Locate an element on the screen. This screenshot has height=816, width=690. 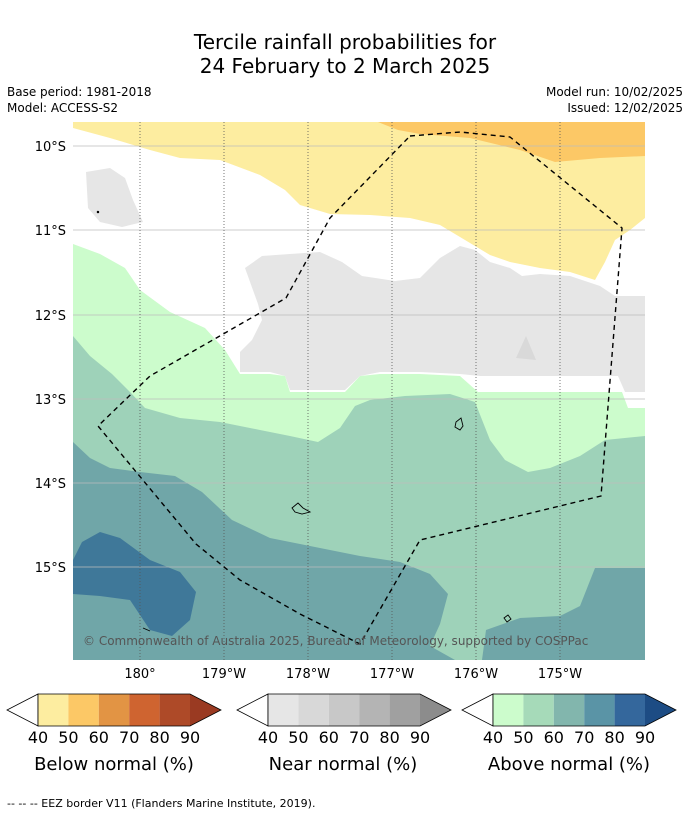
model-name: Model: ACCESS-S2 is located at coordinates (63, 108).